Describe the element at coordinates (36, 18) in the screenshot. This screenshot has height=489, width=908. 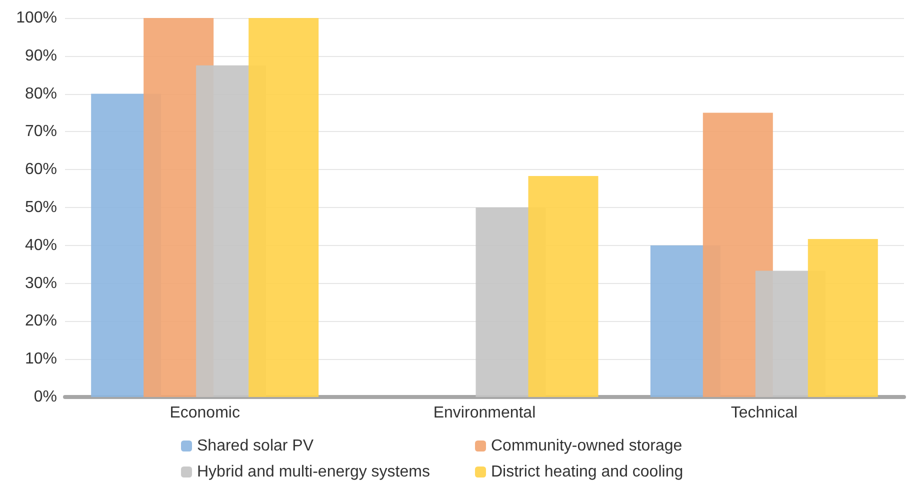
I see `y-tick-label: 100%` at that location.